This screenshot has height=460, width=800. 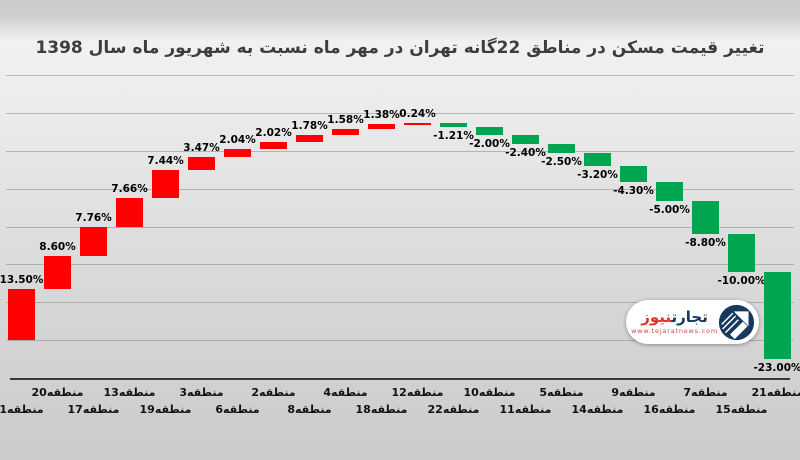 What do you see at coordinates (741, 280) in the screenshot?
I see `bar-value-label: -10.00%` at bounding box center [741, 280].